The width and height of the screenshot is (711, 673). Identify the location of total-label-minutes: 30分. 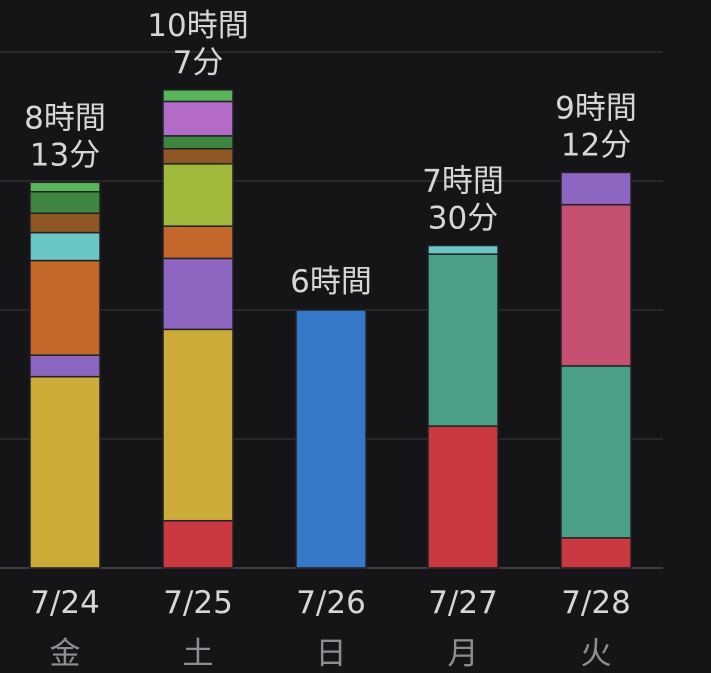
(463, 219).